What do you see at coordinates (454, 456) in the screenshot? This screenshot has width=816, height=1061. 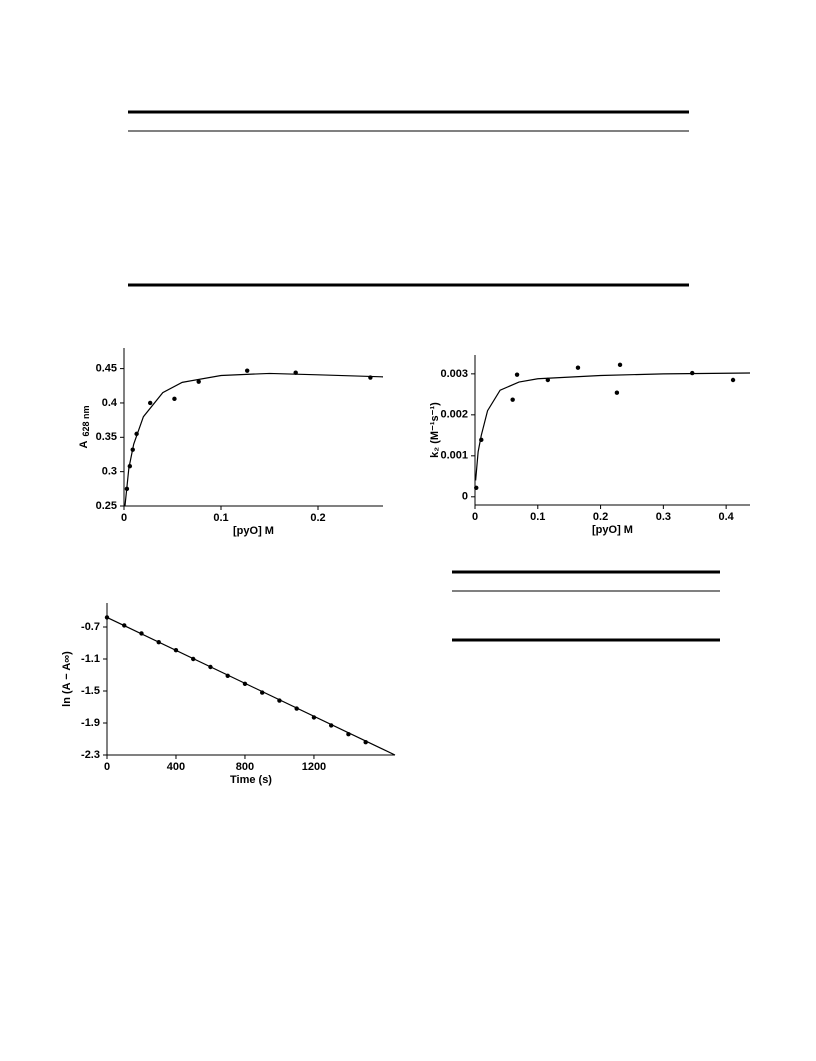 I see `y-tick-label: 0.001` at bounding box center [454, 456].